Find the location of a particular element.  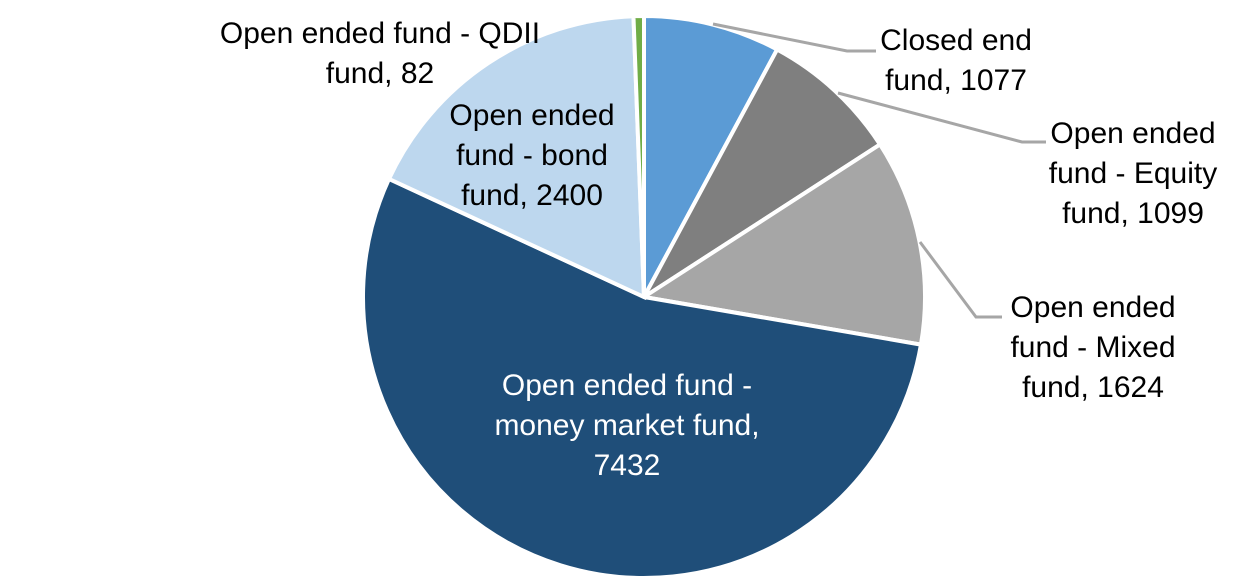

data-label-open-ended-fund-bond-fund: Open ended fund - bond fund, 2400 is located at coordinates (531, 155).